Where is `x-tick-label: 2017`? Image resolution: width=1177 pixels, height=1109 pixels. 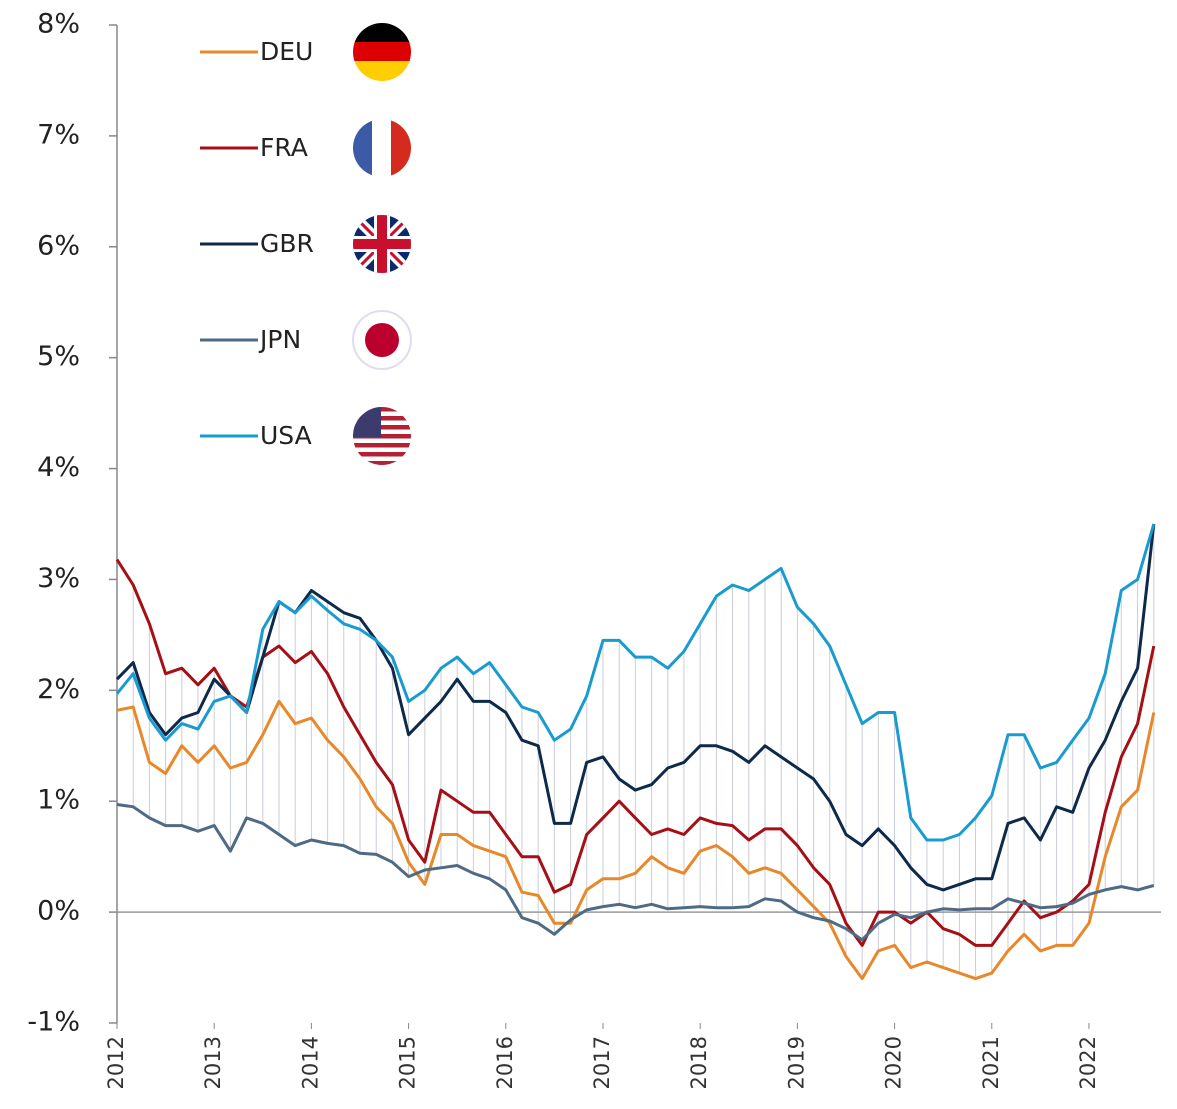 x-tick-label: 2017 is located at coordinates (602, 1062).